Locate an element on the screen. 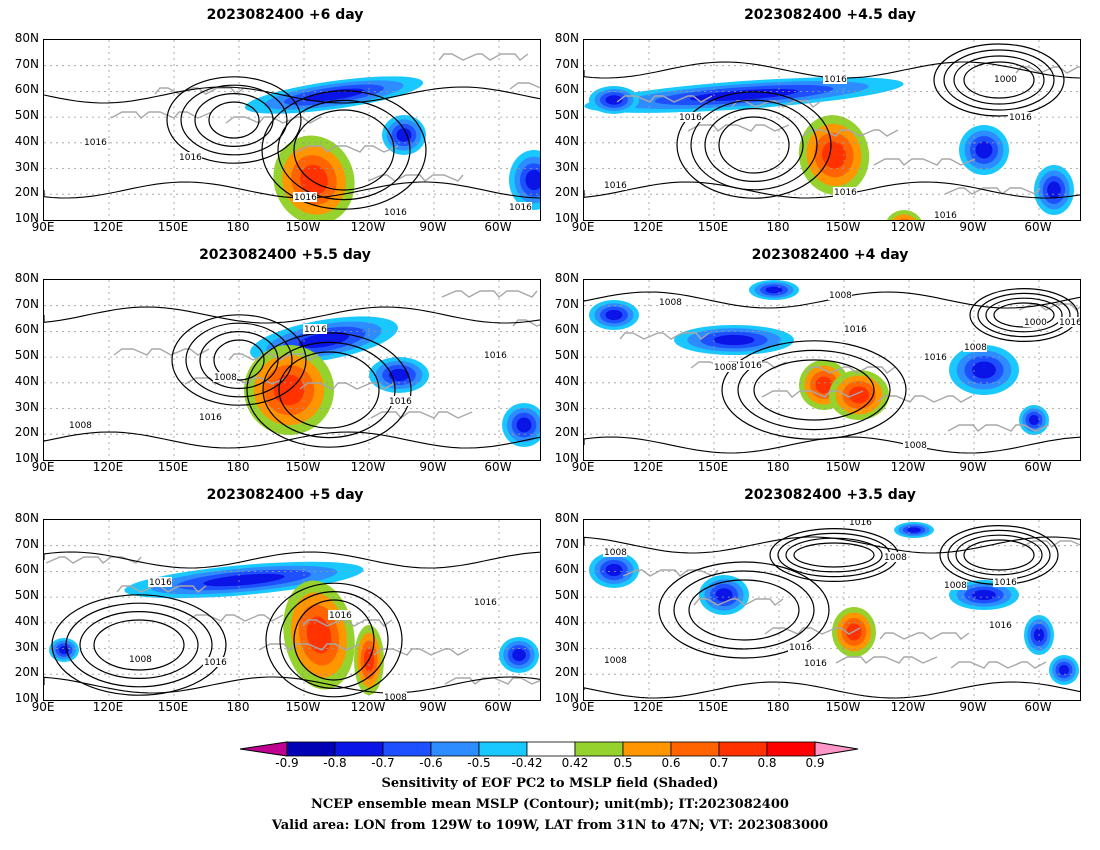 This screenshot has height=850, width=1100. map-panel-5: 1016 1008 1016 1016 1016 1008 is located at coordinates (292, 610).